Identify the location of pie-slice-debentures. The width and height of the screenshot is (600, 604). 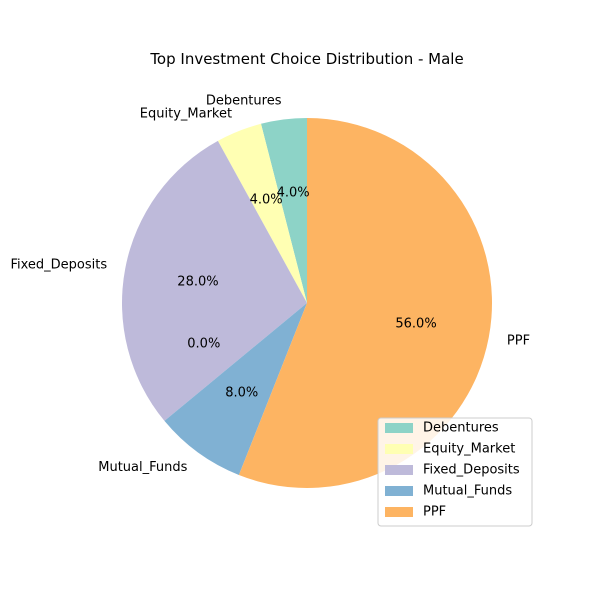
(283, 210).